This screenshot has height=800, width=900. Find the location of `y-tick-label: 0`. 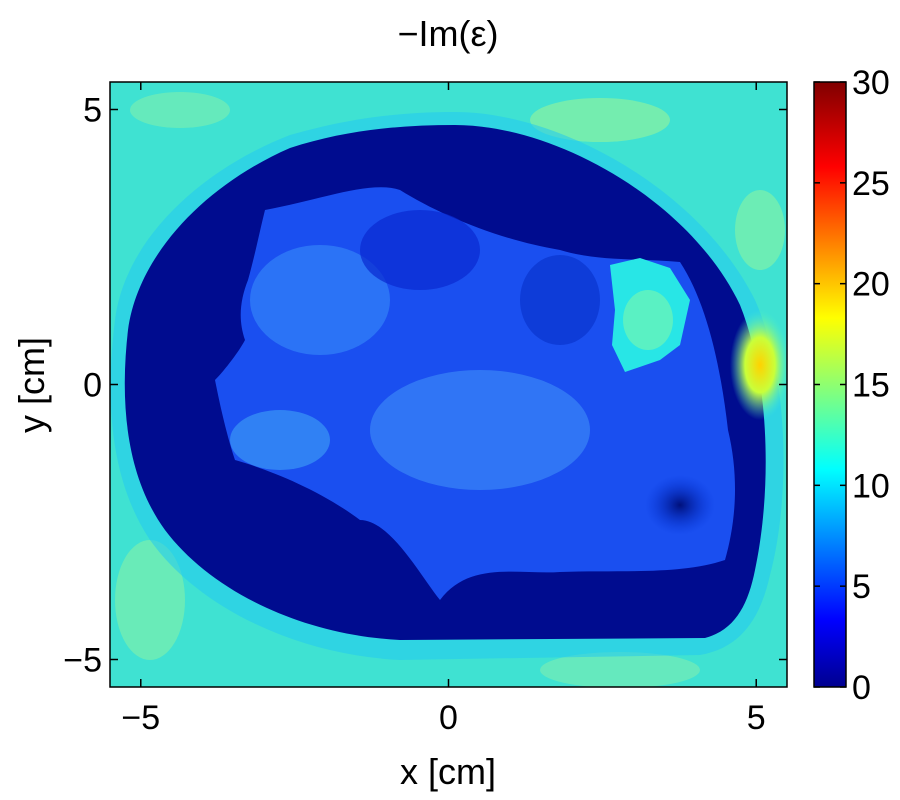

y-tick-label: 0 is located at coordinates (92, 386).